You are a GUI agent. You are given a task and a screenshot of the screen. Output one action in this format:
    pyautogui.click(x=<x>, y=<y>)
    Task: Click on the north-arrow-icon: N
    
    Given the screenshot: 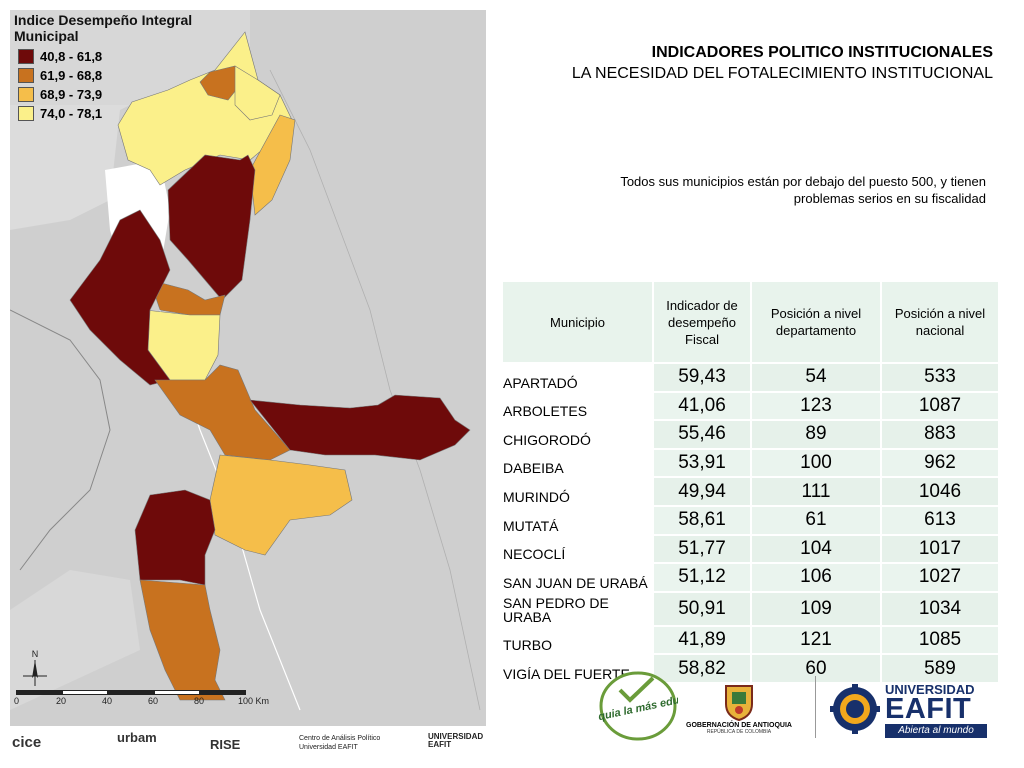 What is the action you would take?
    pyautogui.click(x=35, y=667)
    